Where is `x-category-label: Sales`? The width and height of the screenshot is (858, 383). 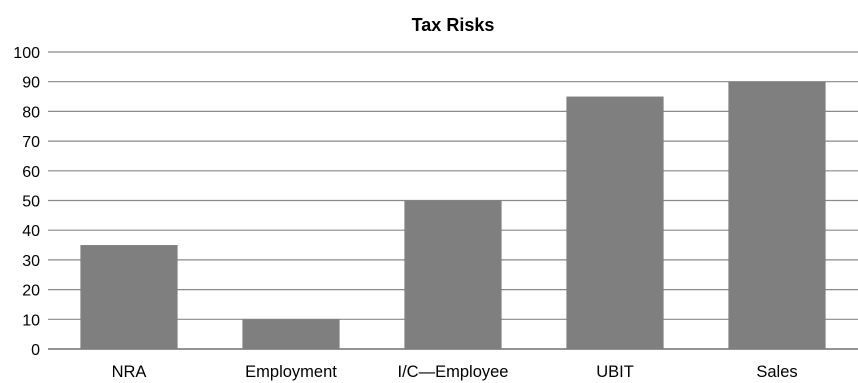
x-category-label: Sales is located at coordinates (776, 372).